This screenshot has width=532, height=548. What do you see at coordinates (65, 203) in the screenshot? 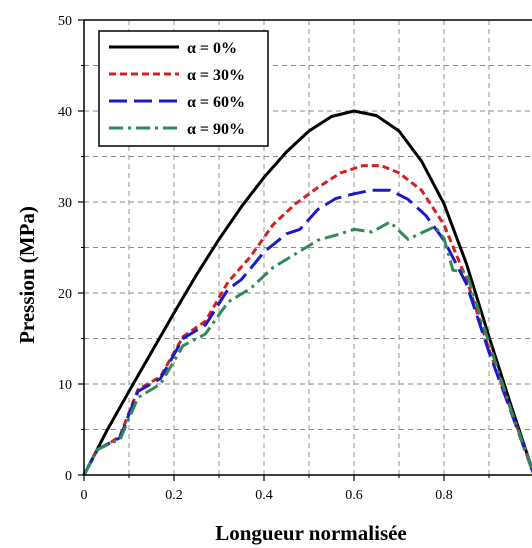
I see `y-tick-label: 30` at bounding box center [65, 203].